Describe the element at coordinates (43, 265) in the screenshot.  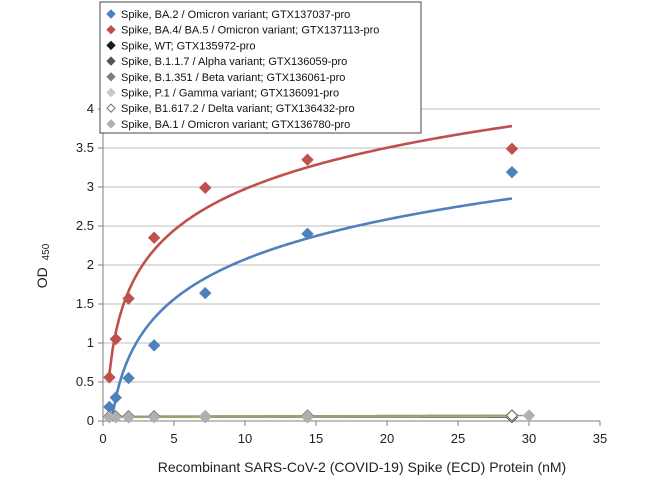
I see `y-axis-title: OD 450` at that location.